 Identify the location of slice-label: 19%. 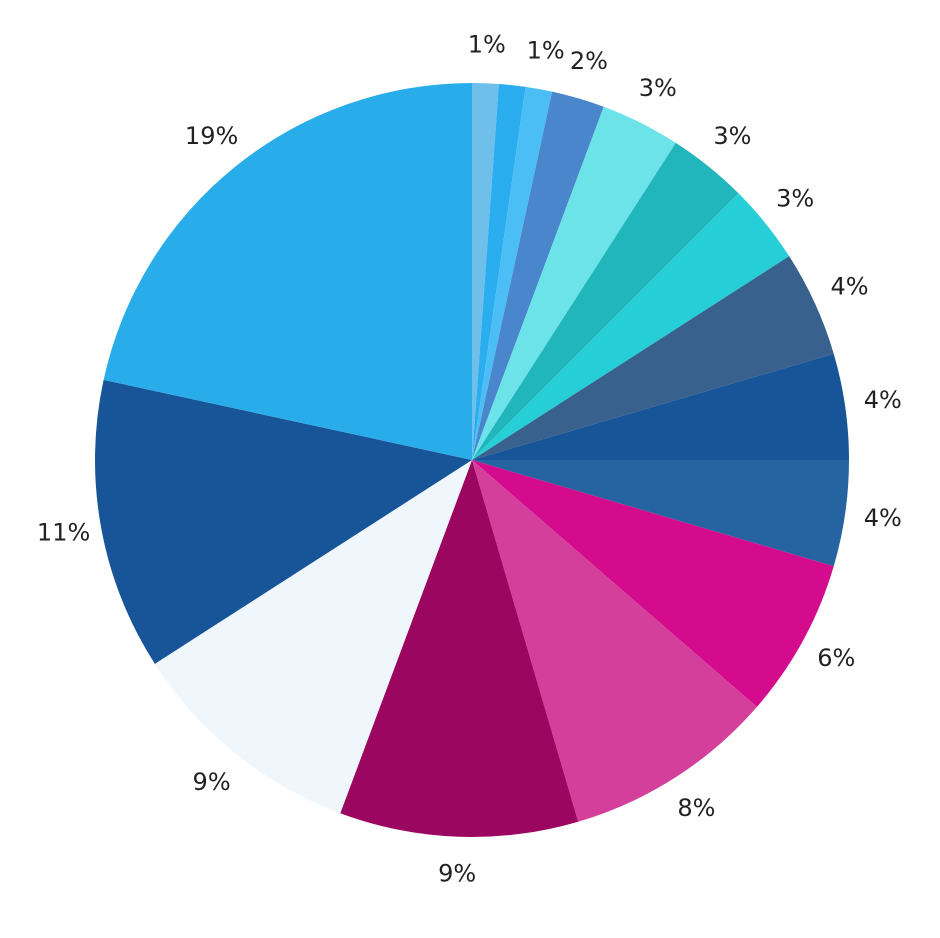
(211, 136).